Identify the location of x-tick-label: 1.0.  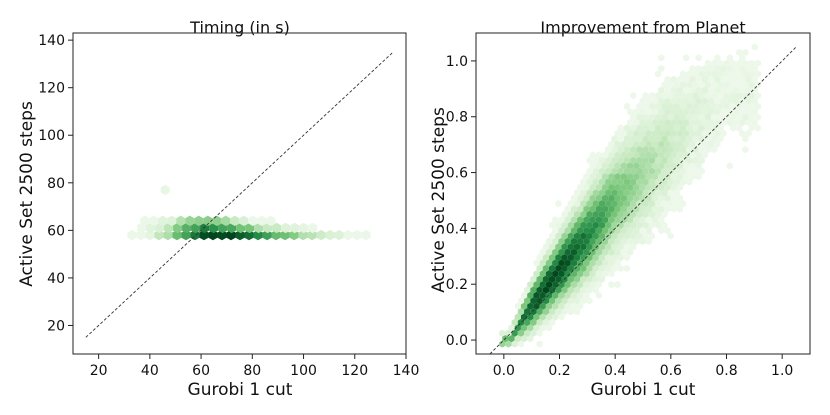
(782, 371).